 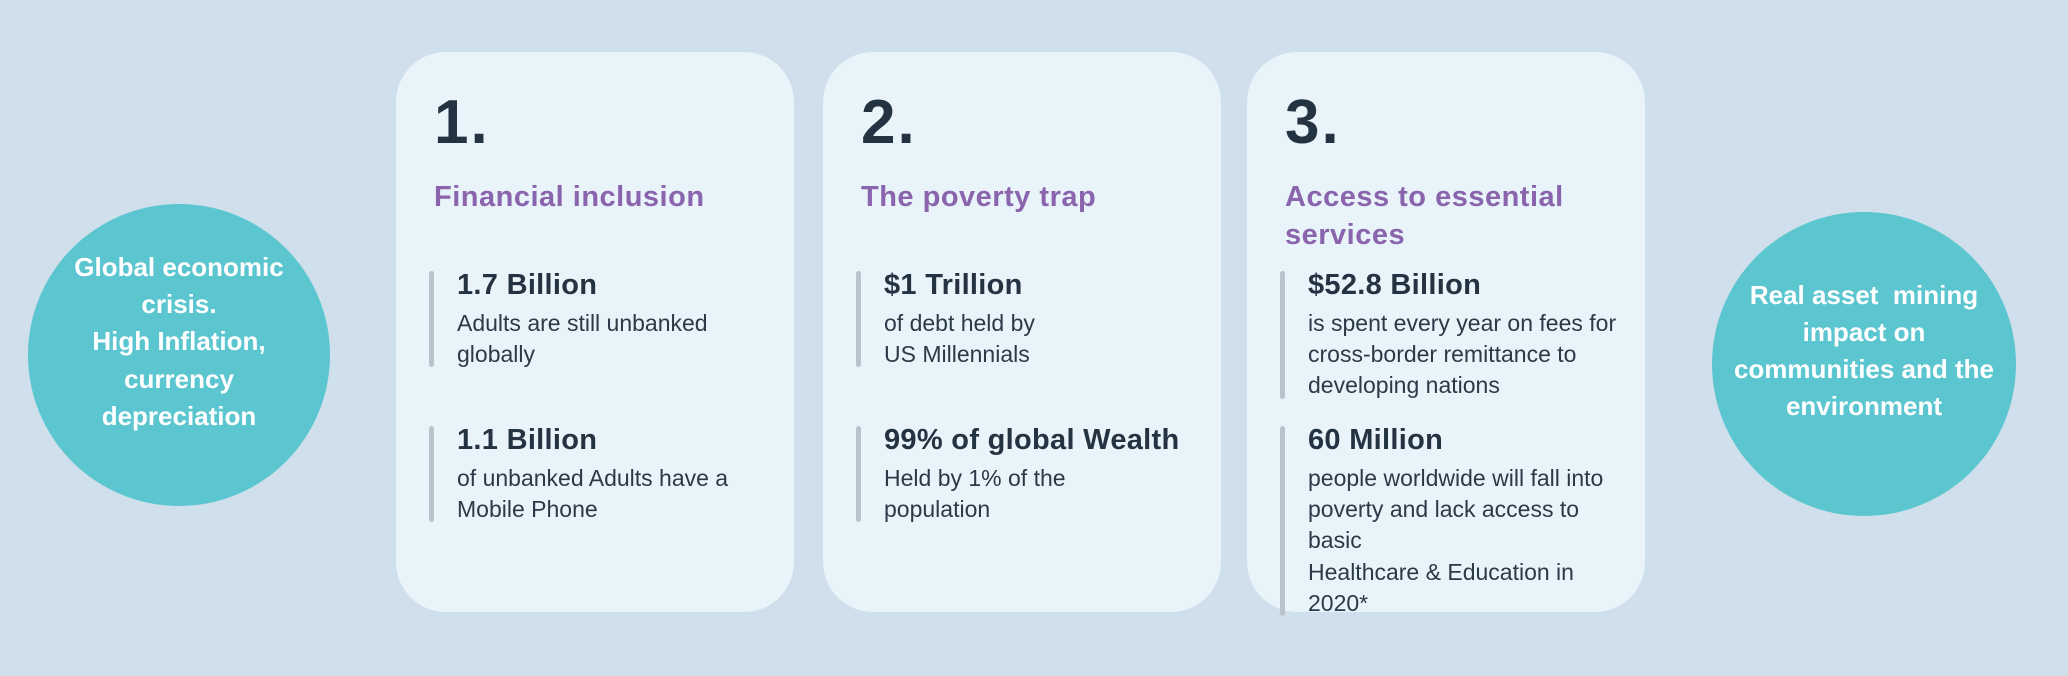 I want to click on stat-value: 1.1 Billion, so click(x=527, y=440).